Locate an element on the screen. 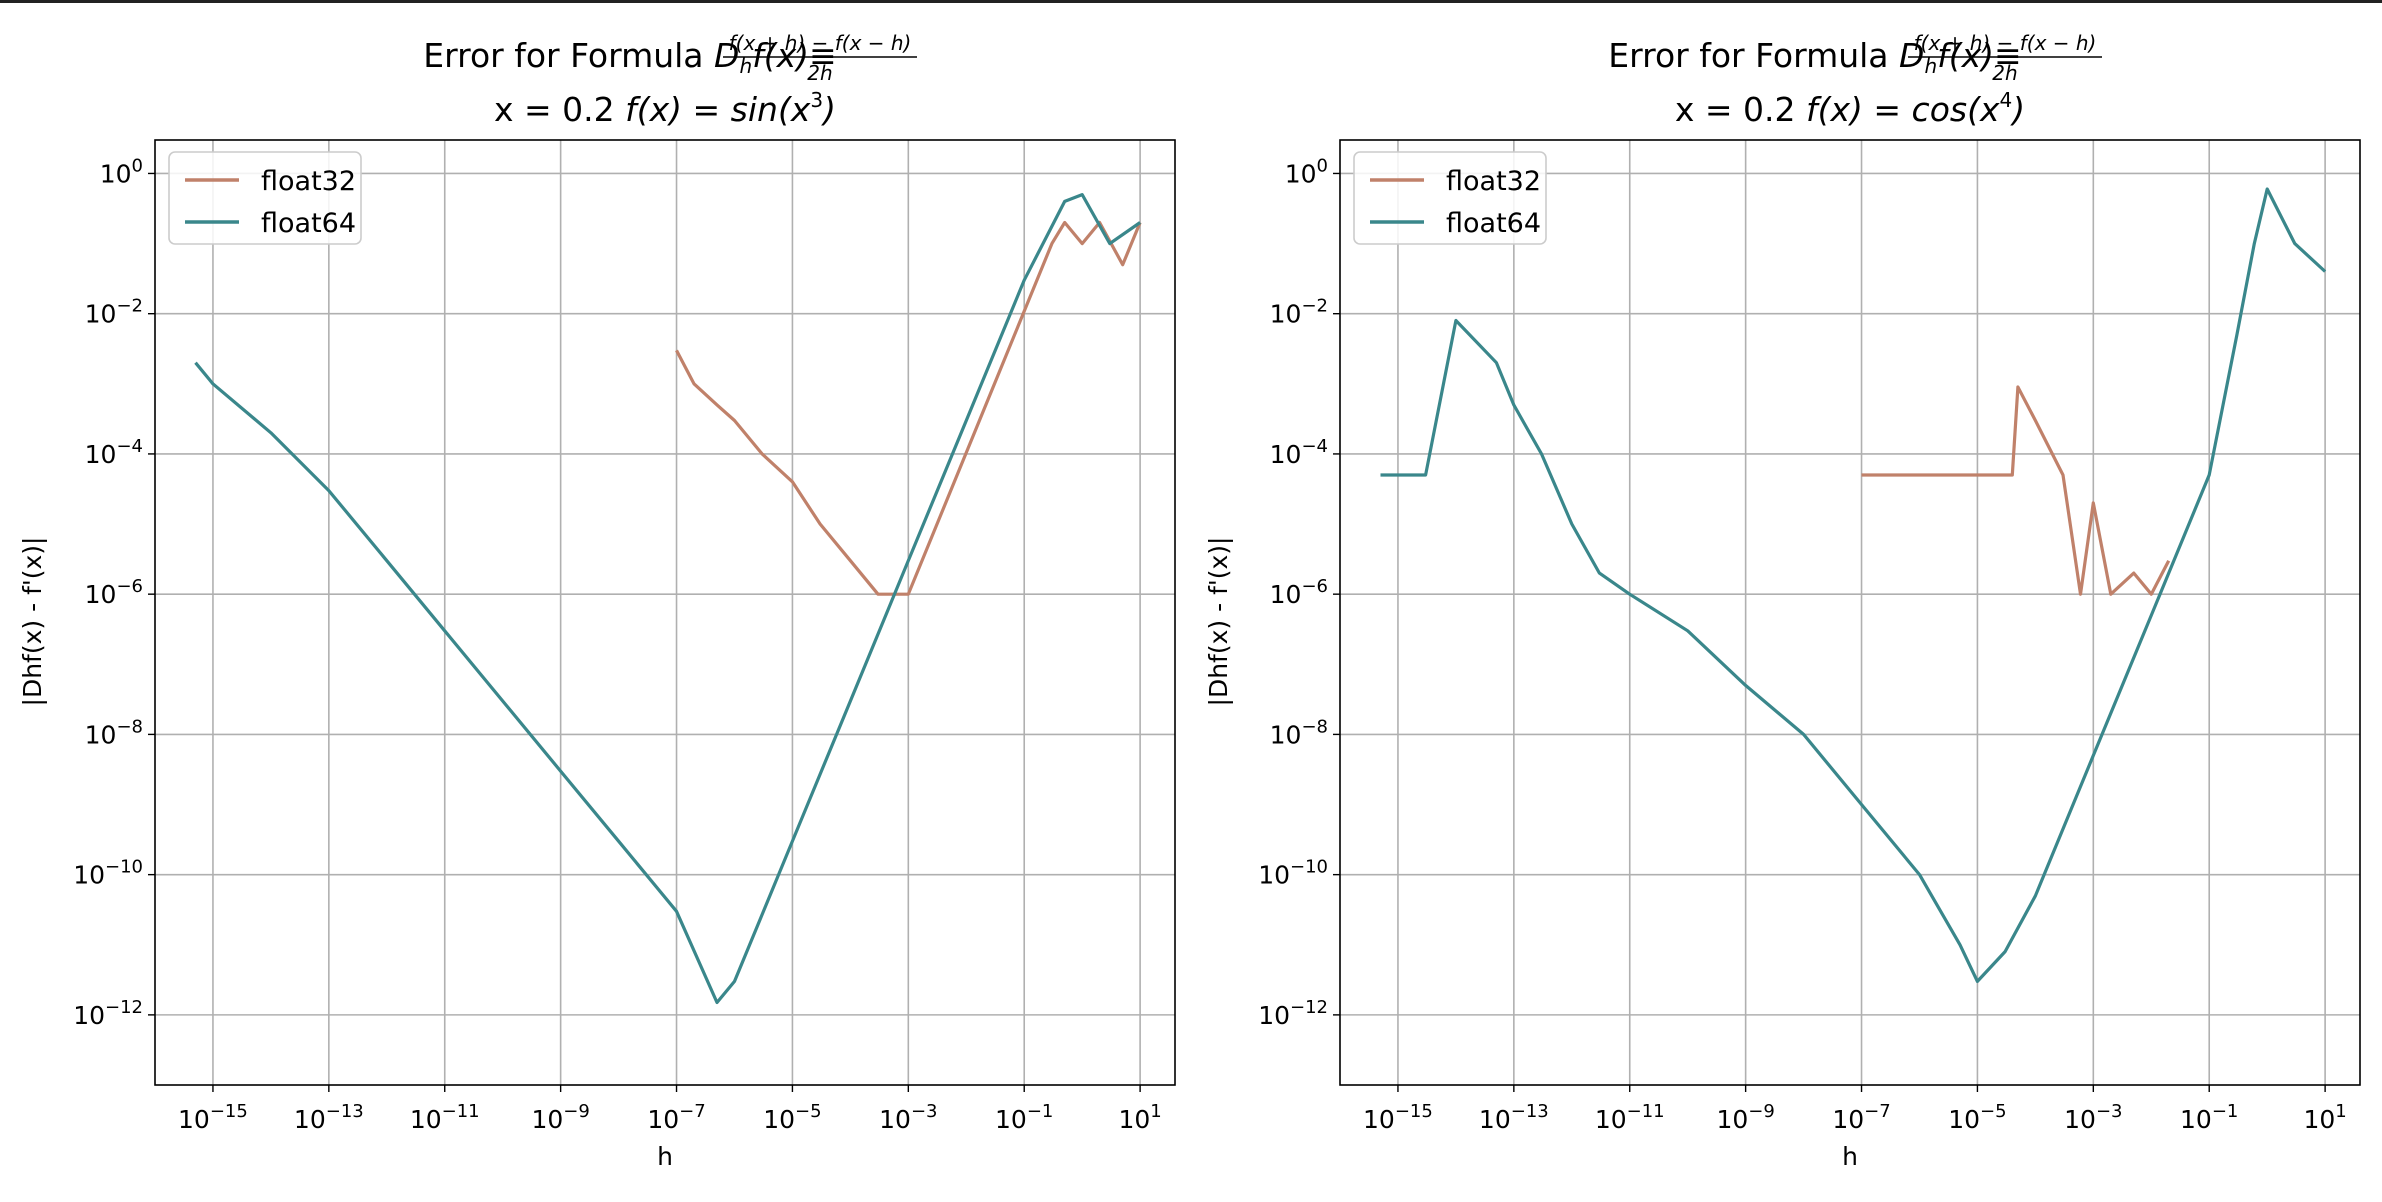 This screenshot has width=2382, height=1202. title-line-2: x = 0.2 f(x) = cos(x4) is located at coordinates (1850, 108).